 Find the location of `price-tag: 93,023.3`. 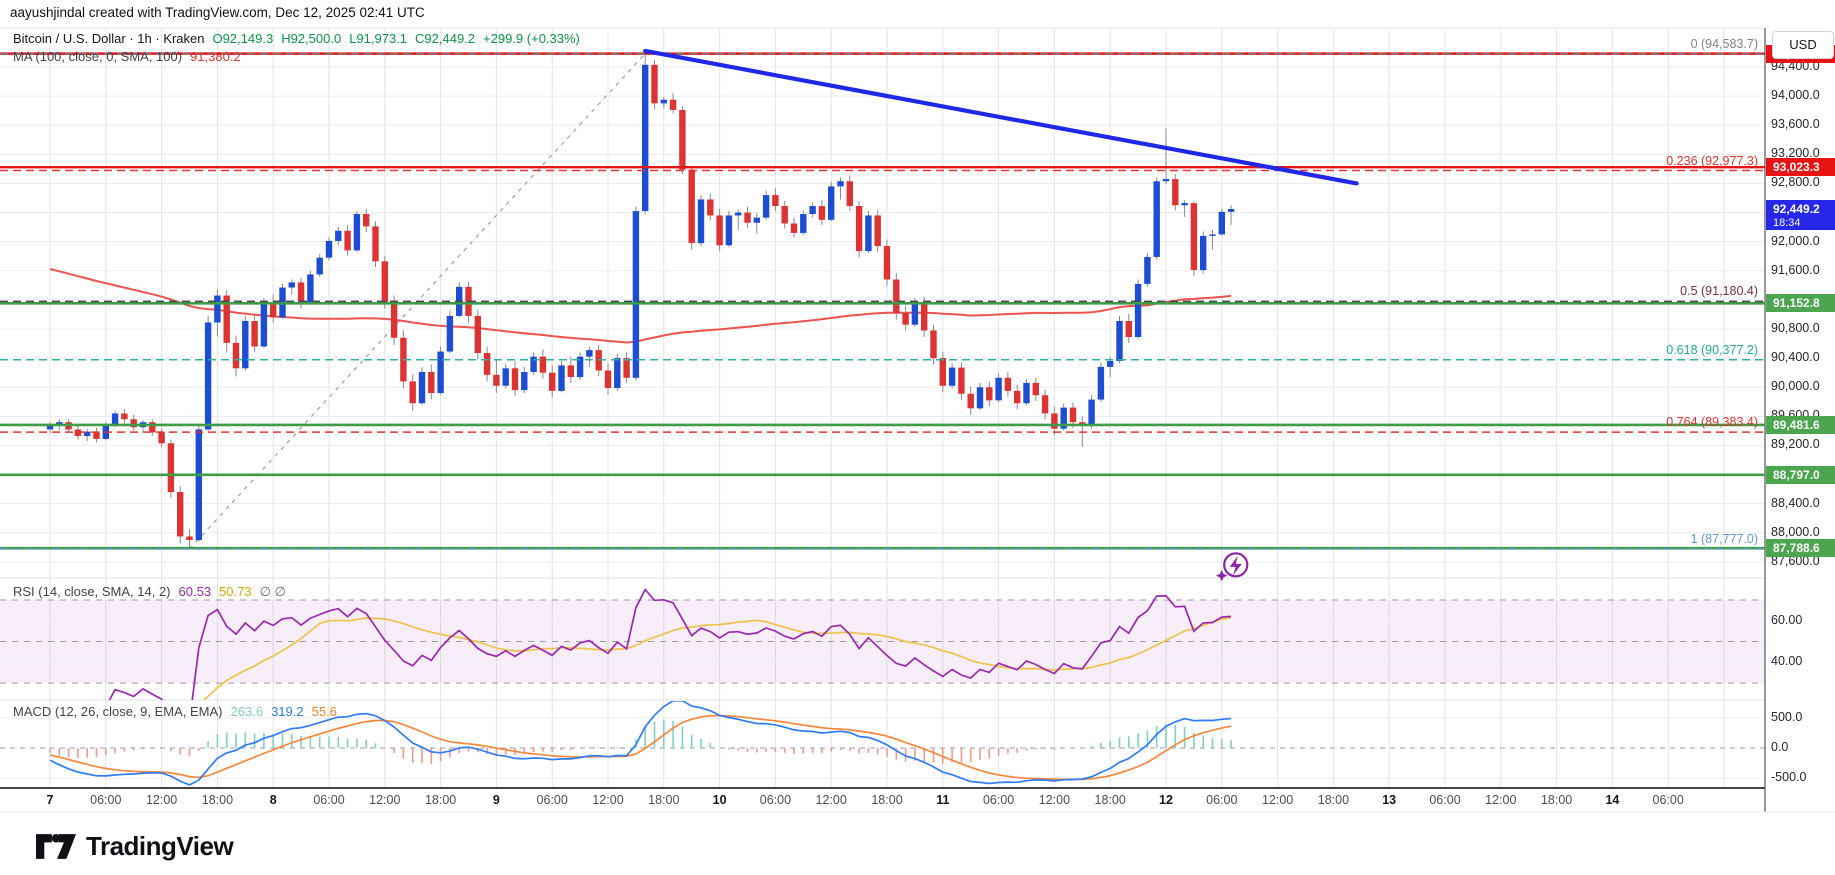

price-tag: 93,023.3 is located at coordinates (1800, 167).